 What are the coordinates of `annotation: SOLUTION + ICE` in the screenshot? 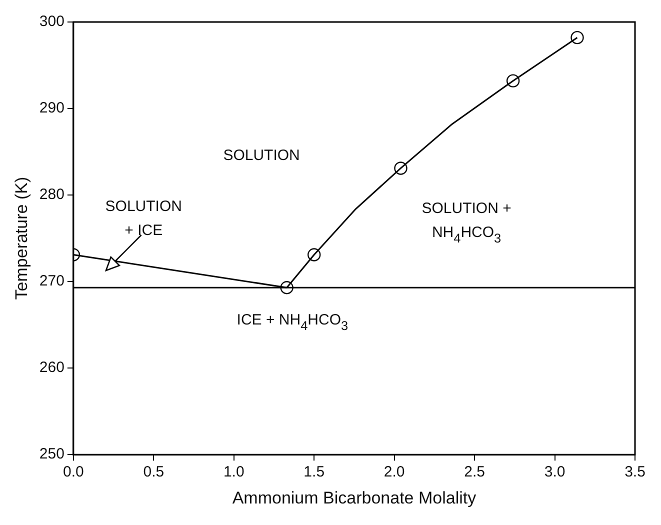 It's located at (143, 218).